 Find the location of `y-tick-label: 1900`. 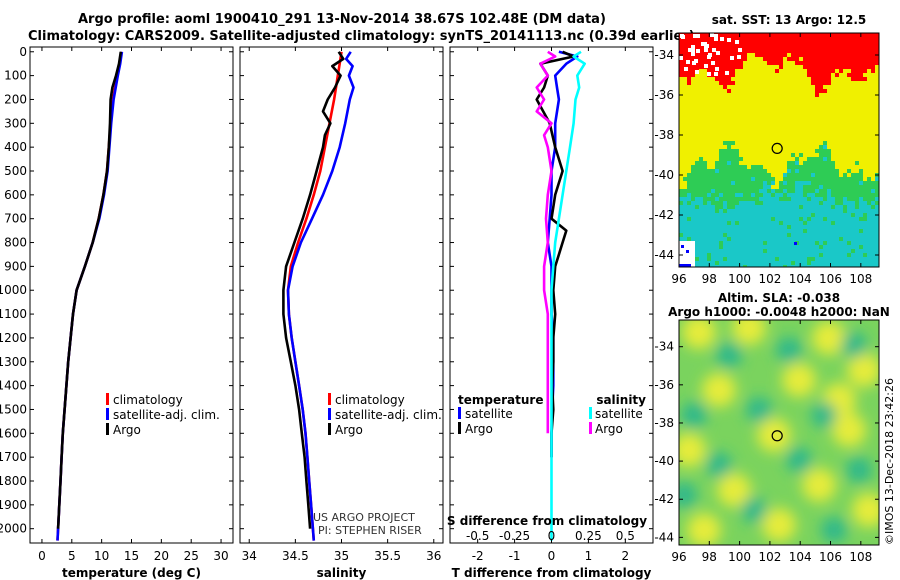

y-tick-label: 1900 is located at coordinates (13, 505).